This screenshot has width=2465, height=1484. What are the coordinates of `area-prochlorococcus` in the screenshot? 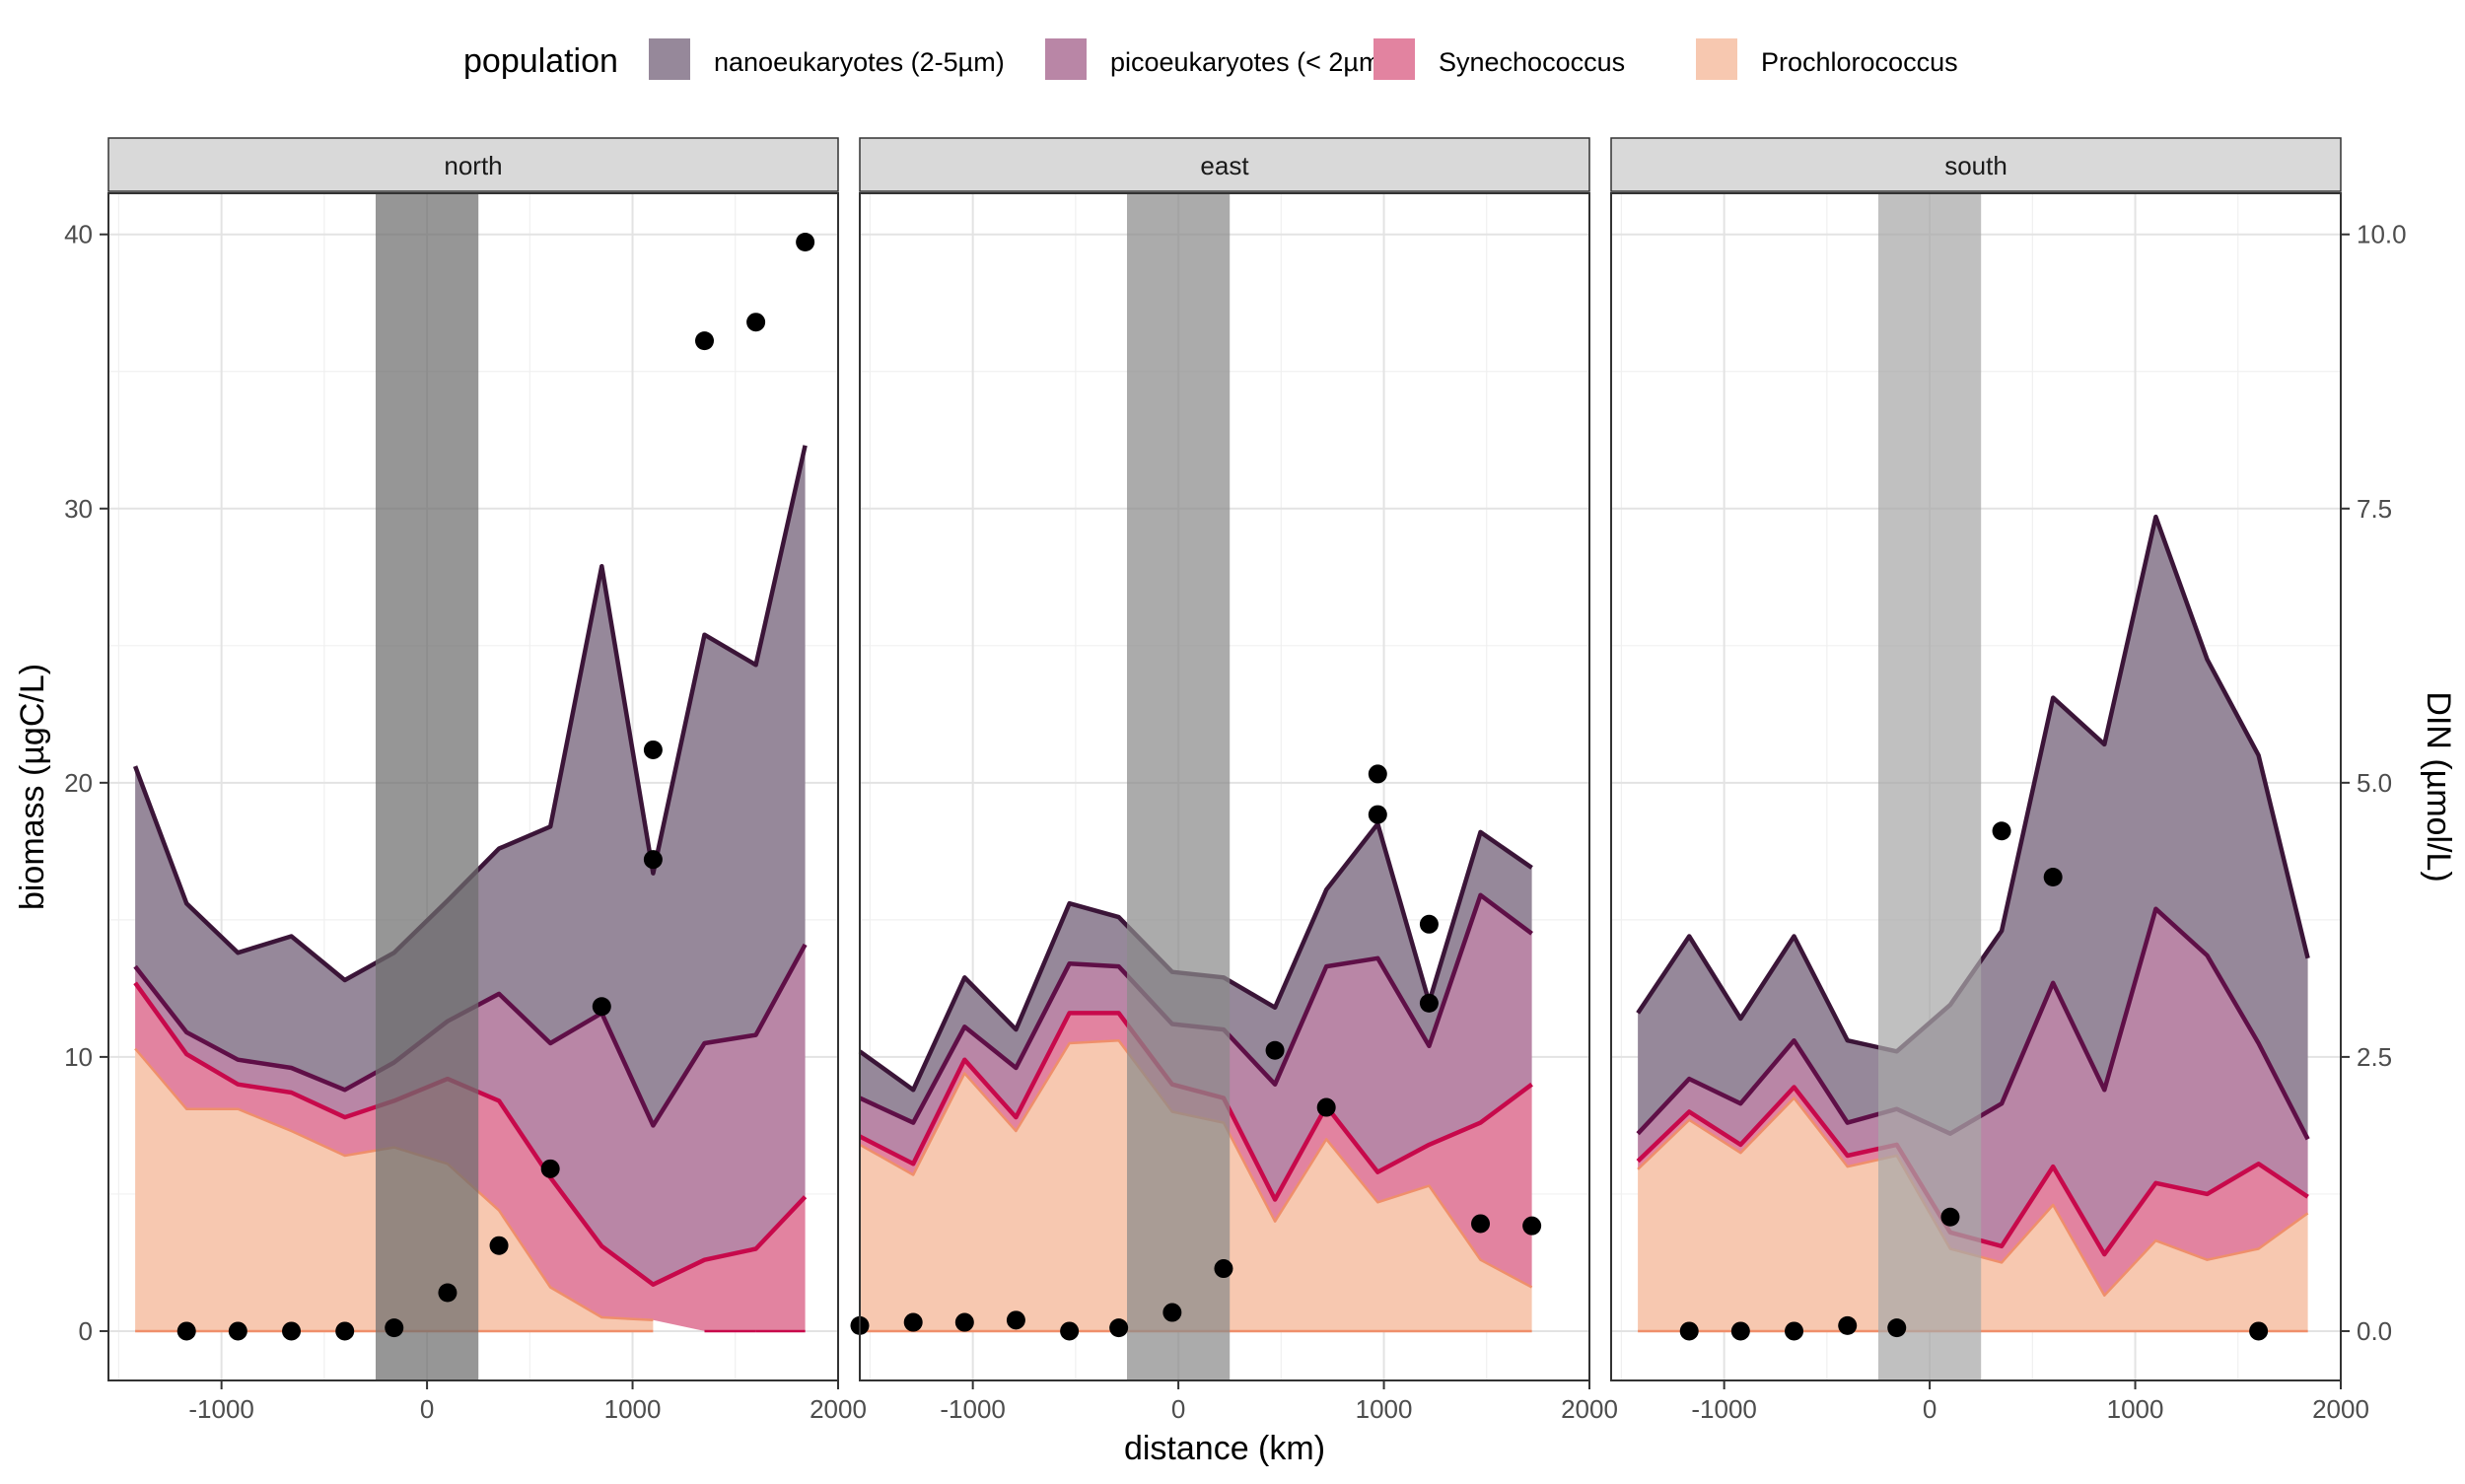 It's located at (1973, 1214).